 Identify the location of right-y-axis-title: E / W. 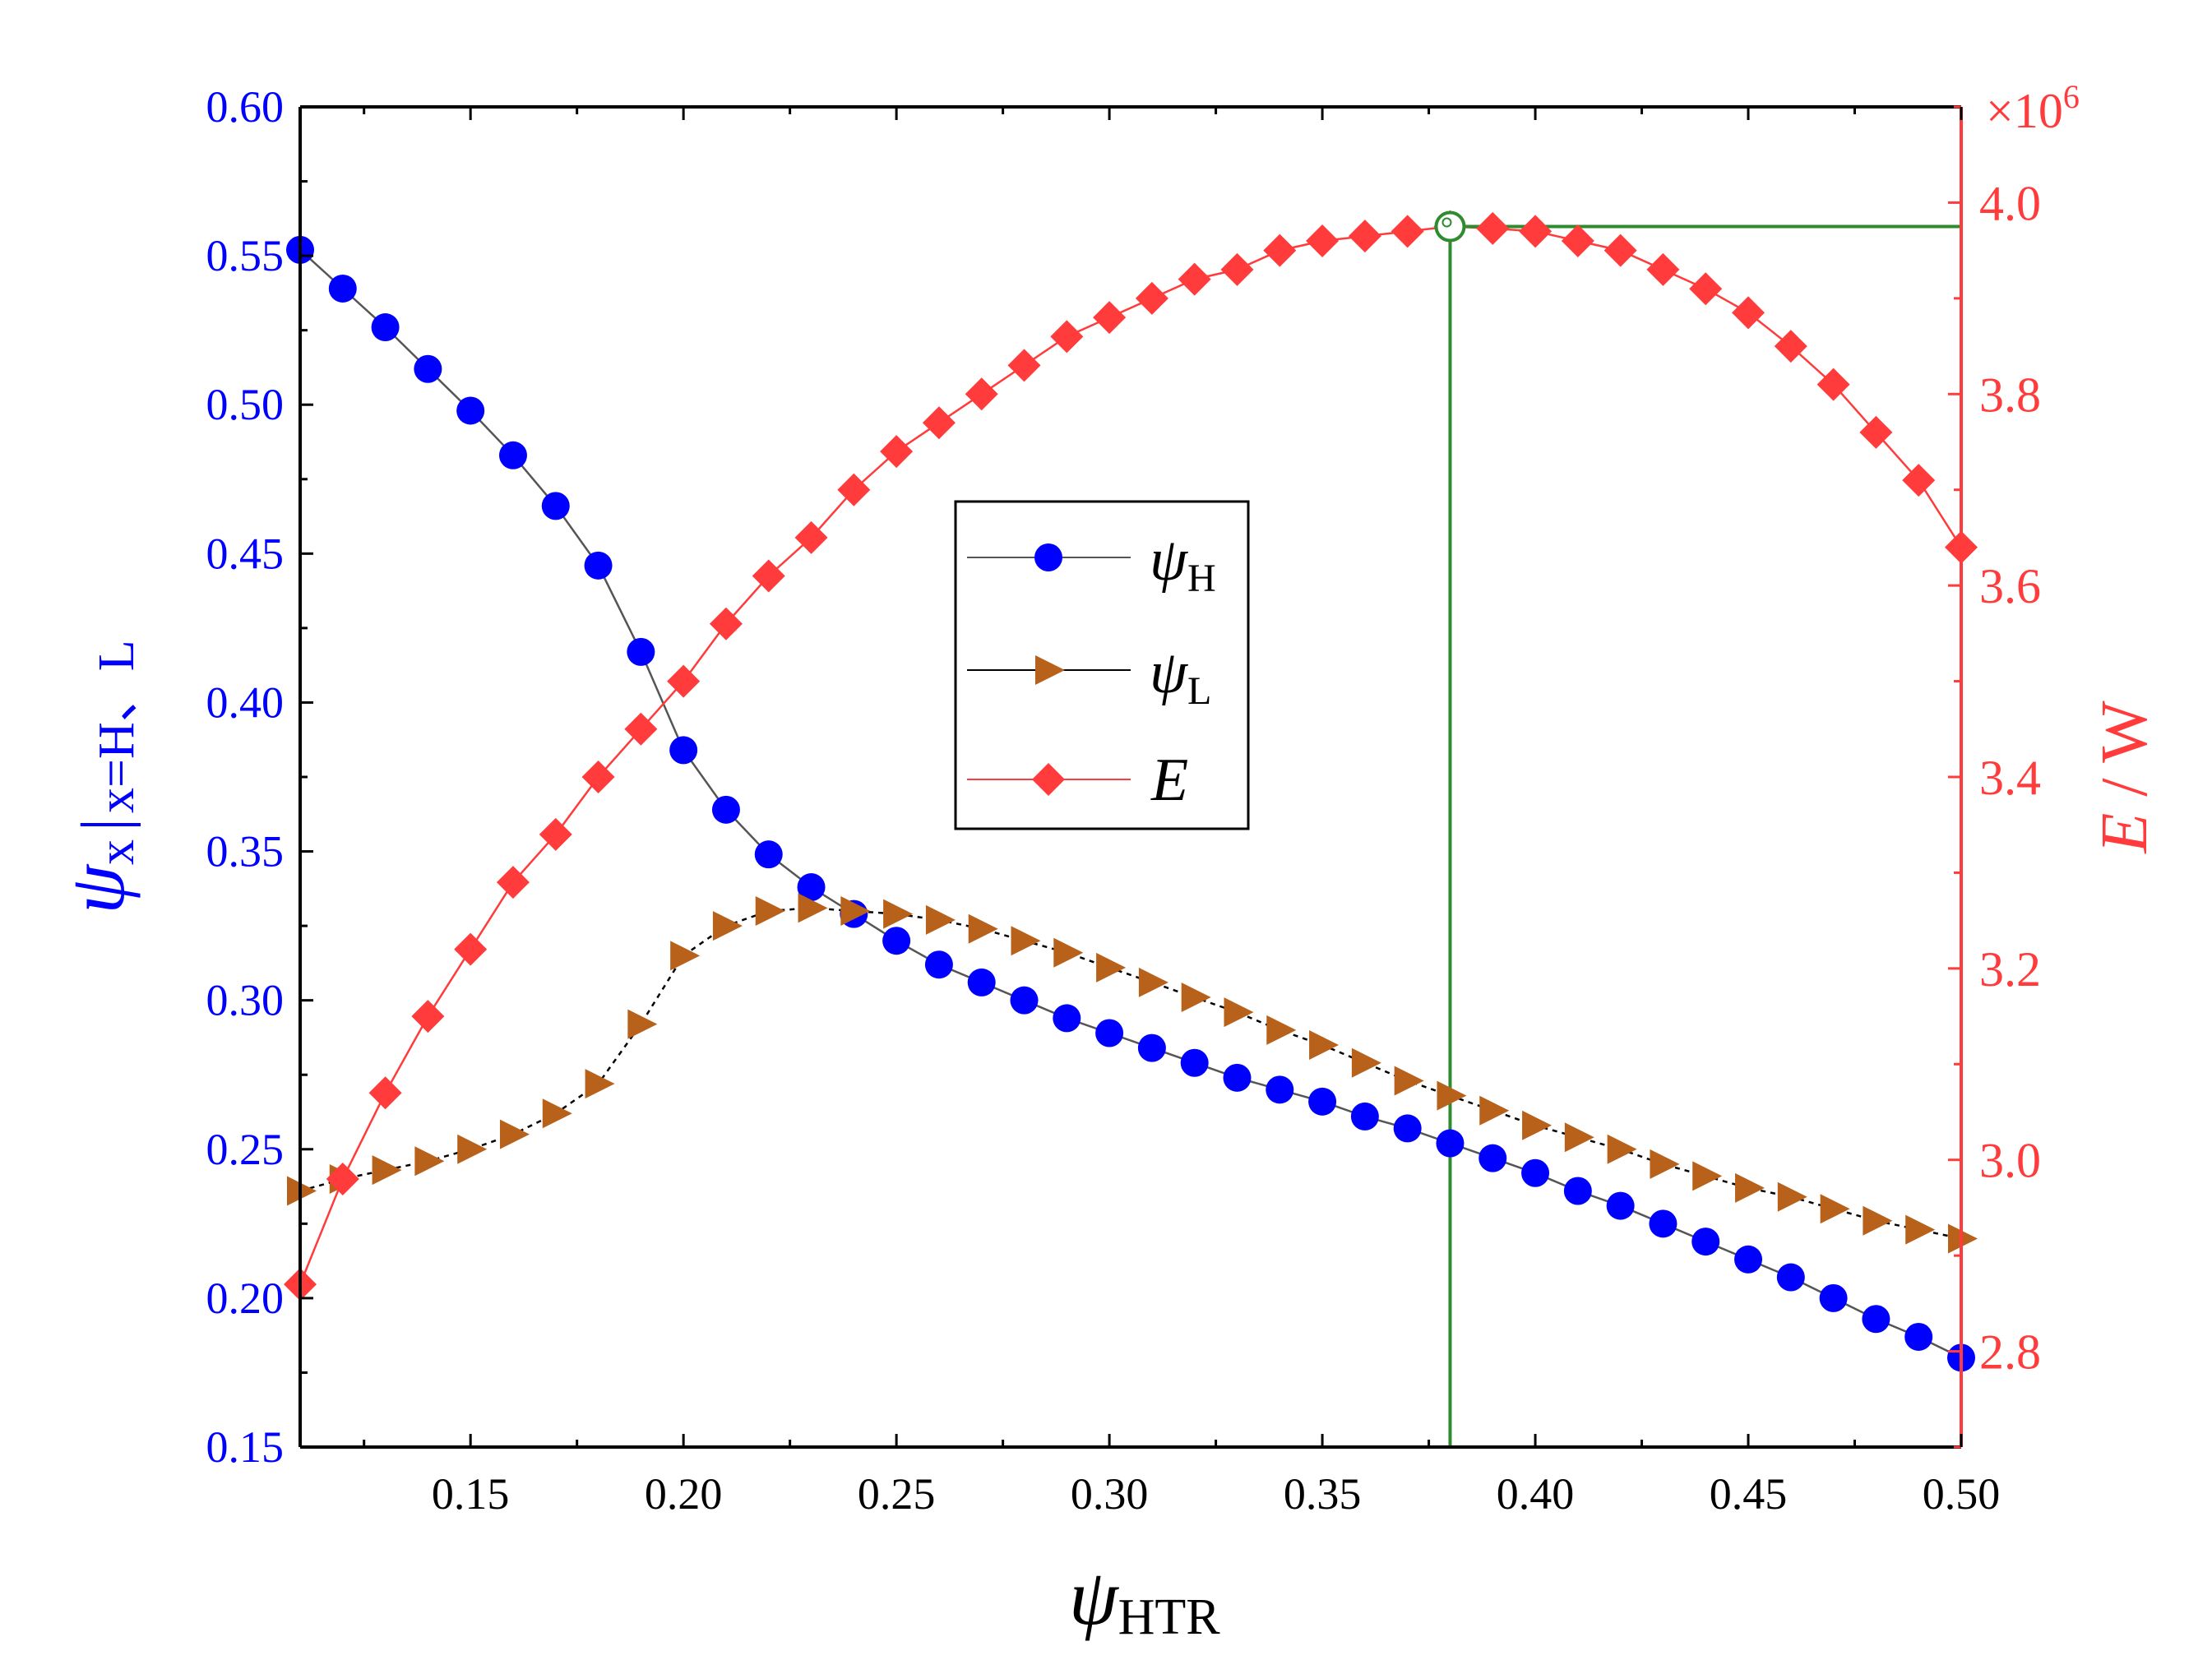
(2125, 777).